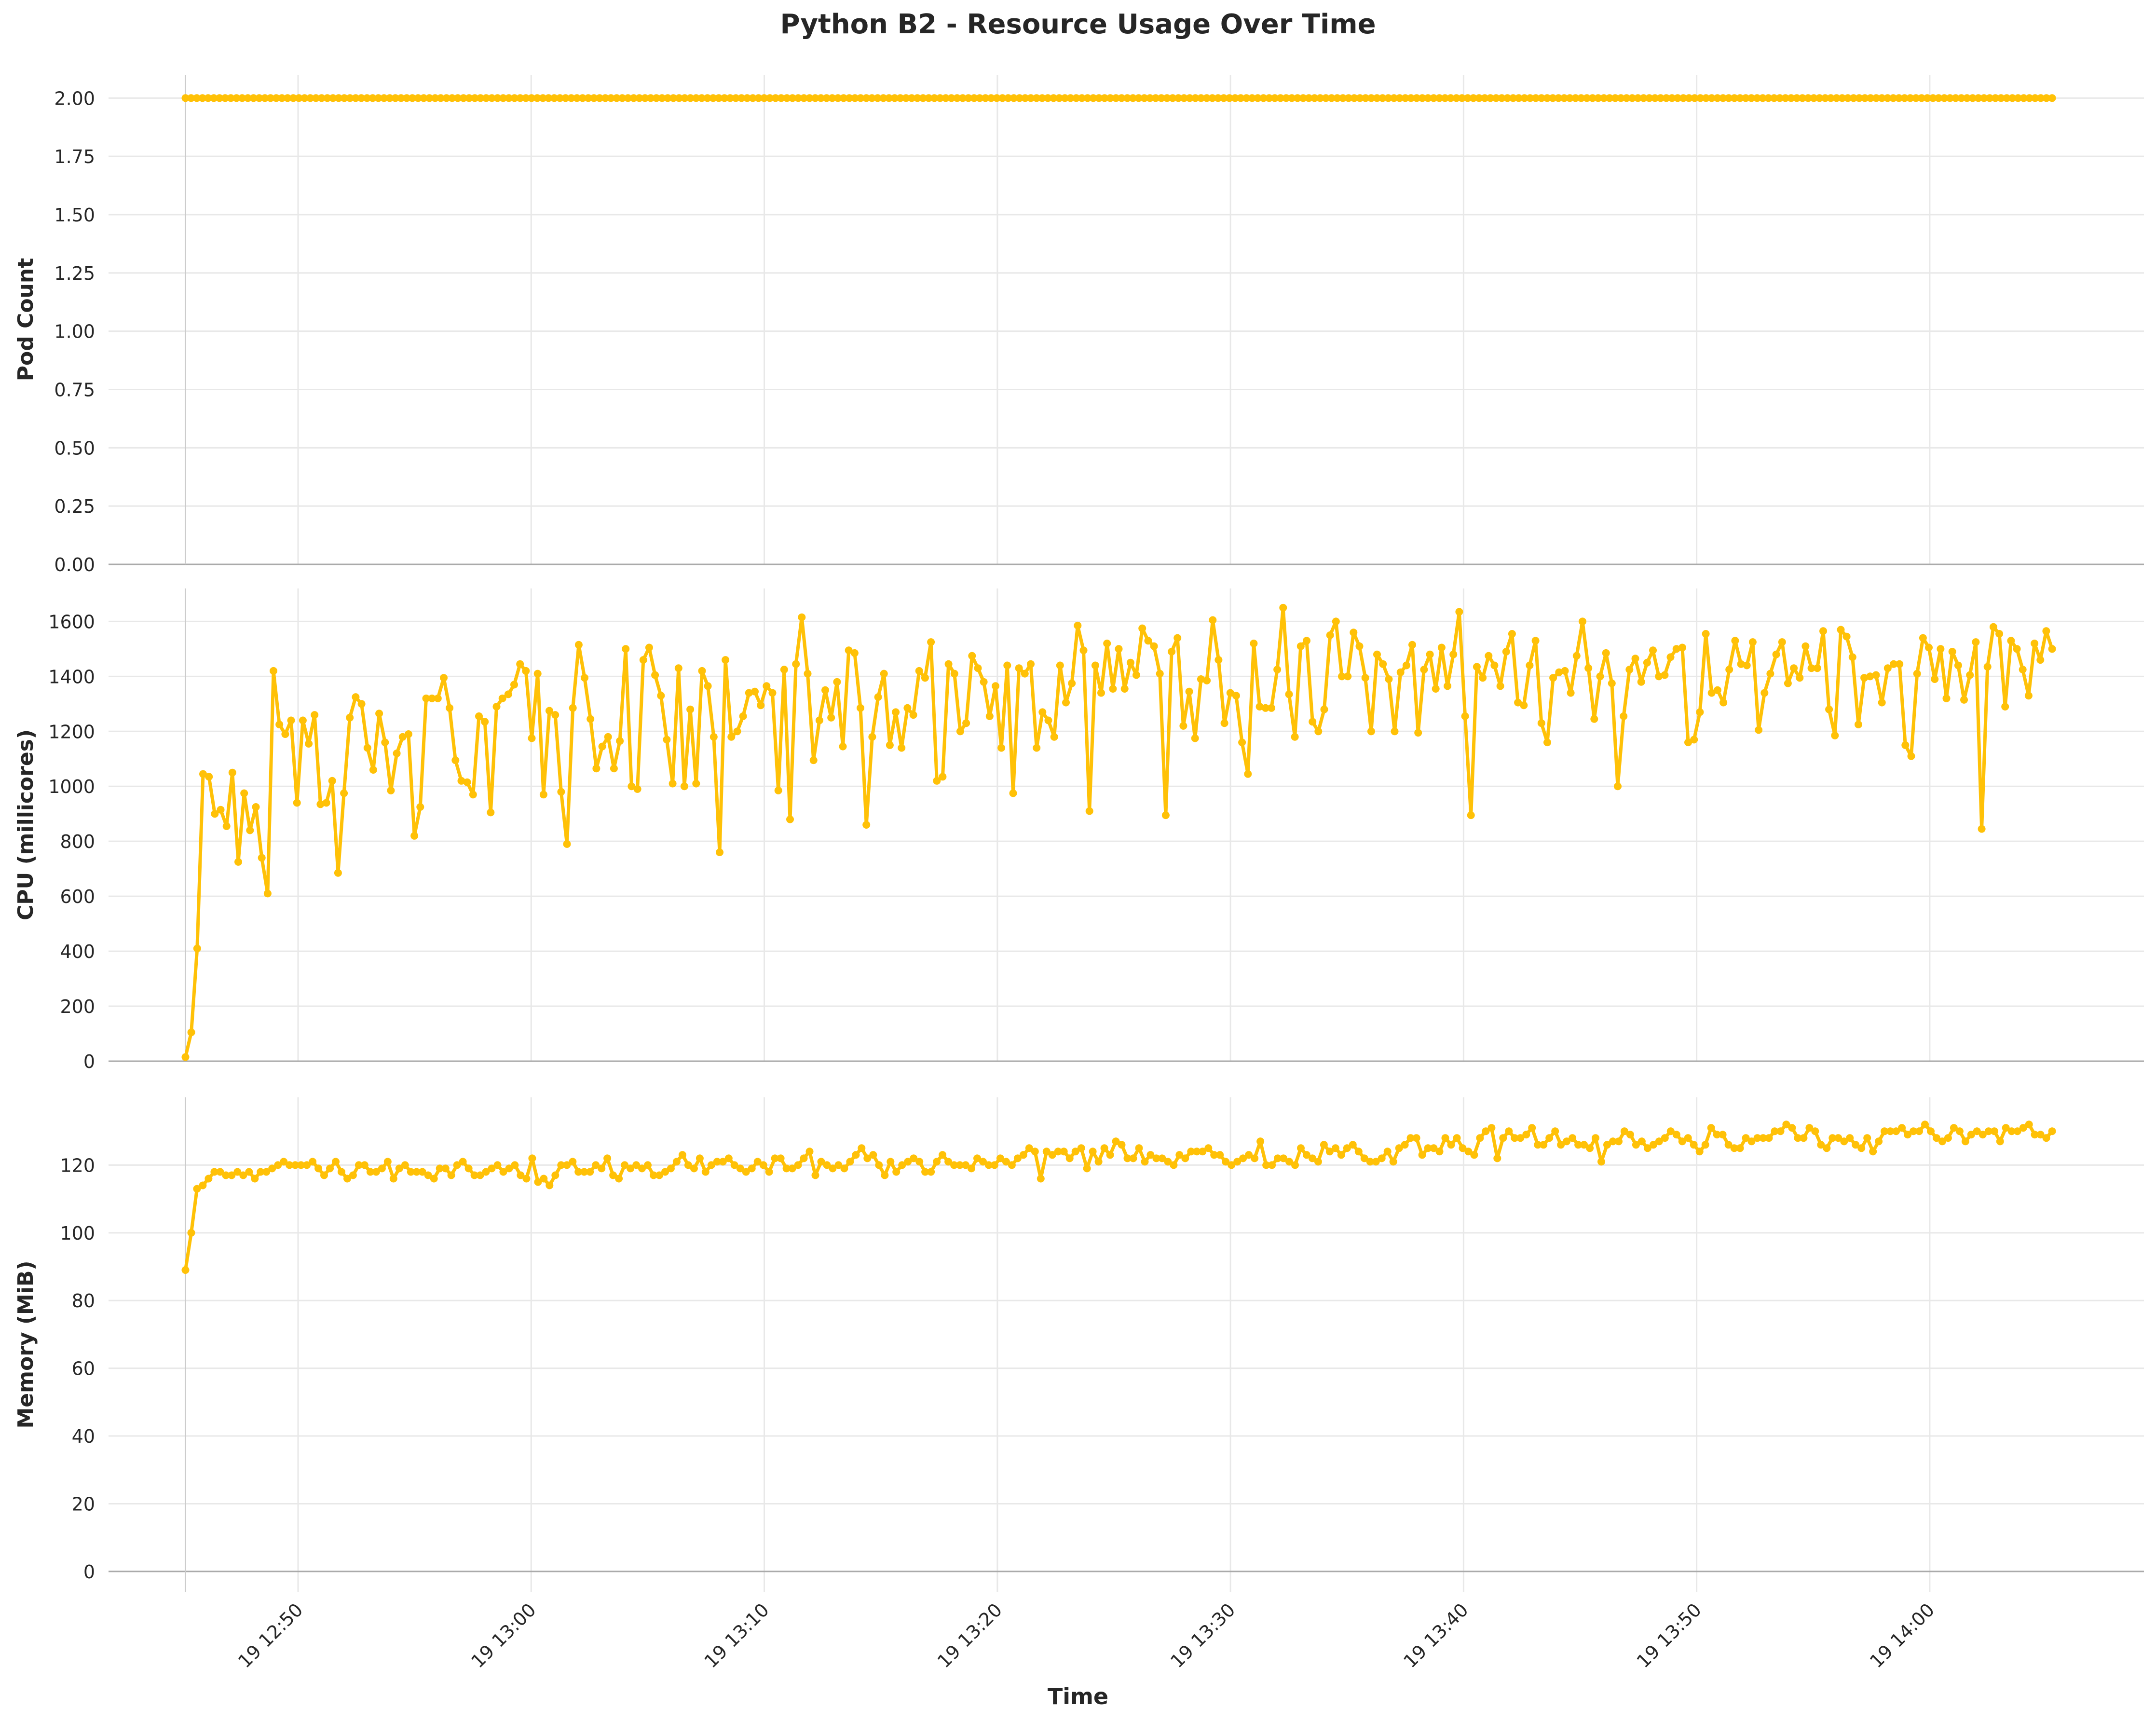 The width and height of the screenshot is (2156, 1722). What do you see at coordinates (74, 273) in the screenshot?
I see `y-tick-label: 1.25` at bounding box center [74, 273].